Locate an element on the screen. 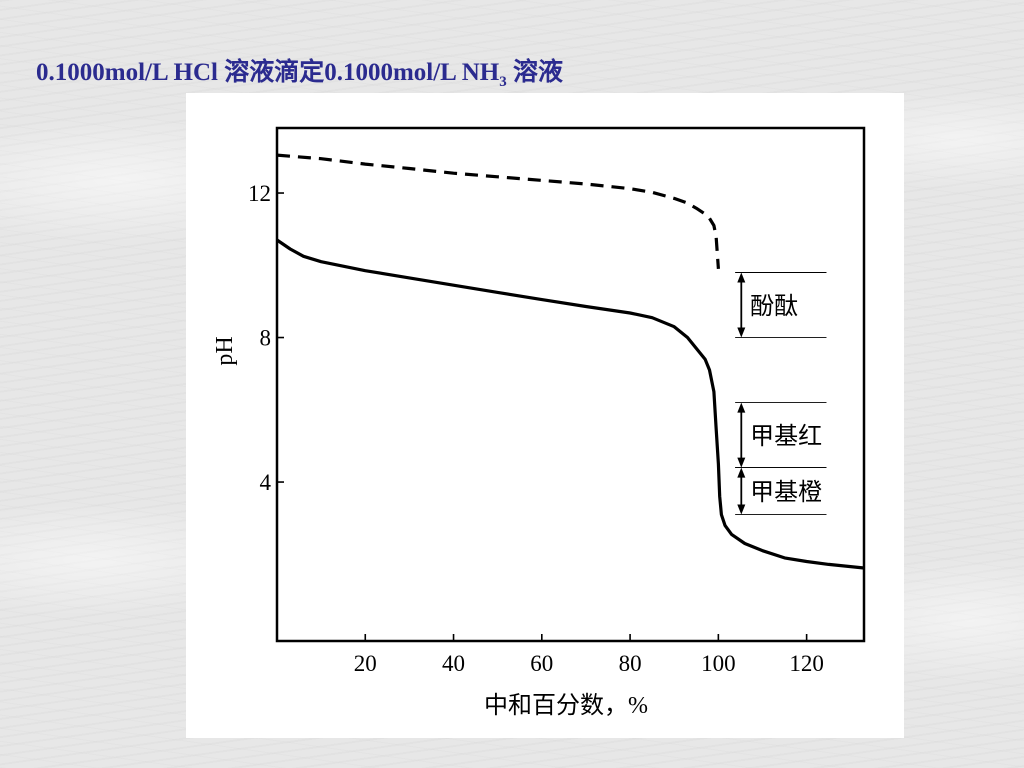 Image resolution: width=1024 pixels, height=768 pixels. x-tick-label-4: 100 is located at coordinates (718, 663).